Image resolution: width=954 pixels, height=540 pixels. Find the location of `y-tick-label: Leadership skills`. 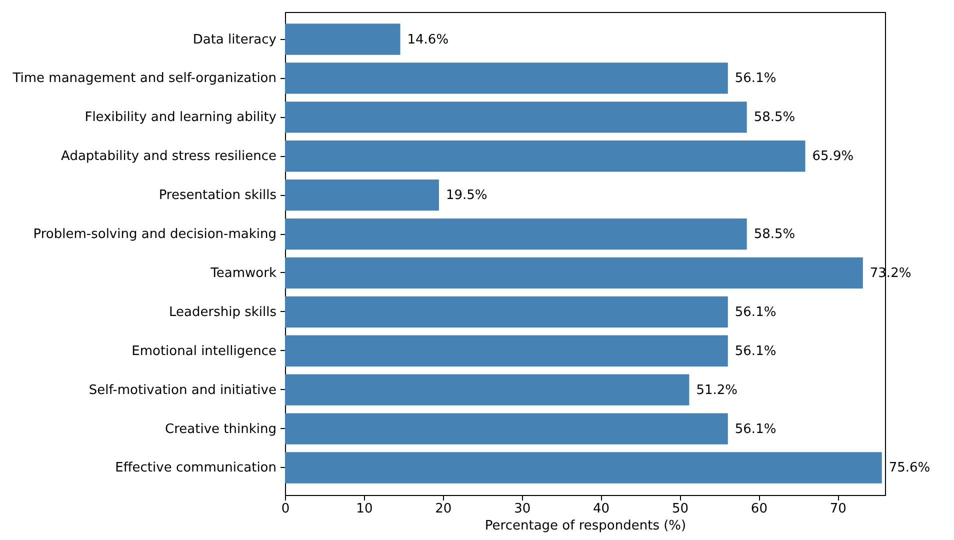

y-tick-label: Leadership skills is located at coordinates (223, 312).